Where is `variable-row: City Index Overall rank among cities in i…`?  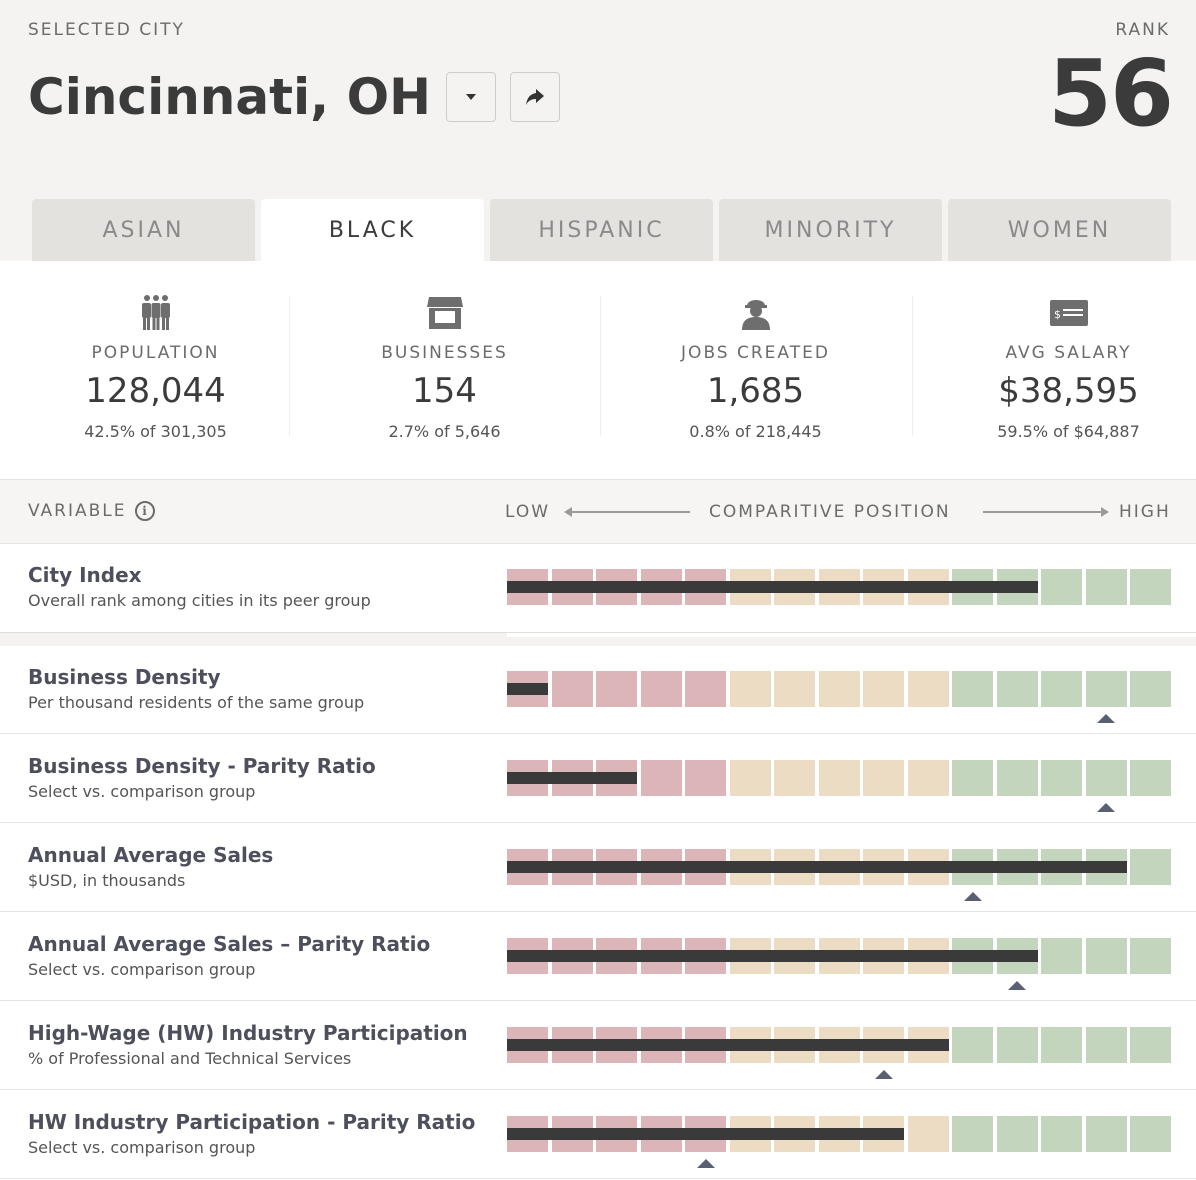
variable-row: City Index Overall rank among cities in i… is located at coordinates (598, 588).